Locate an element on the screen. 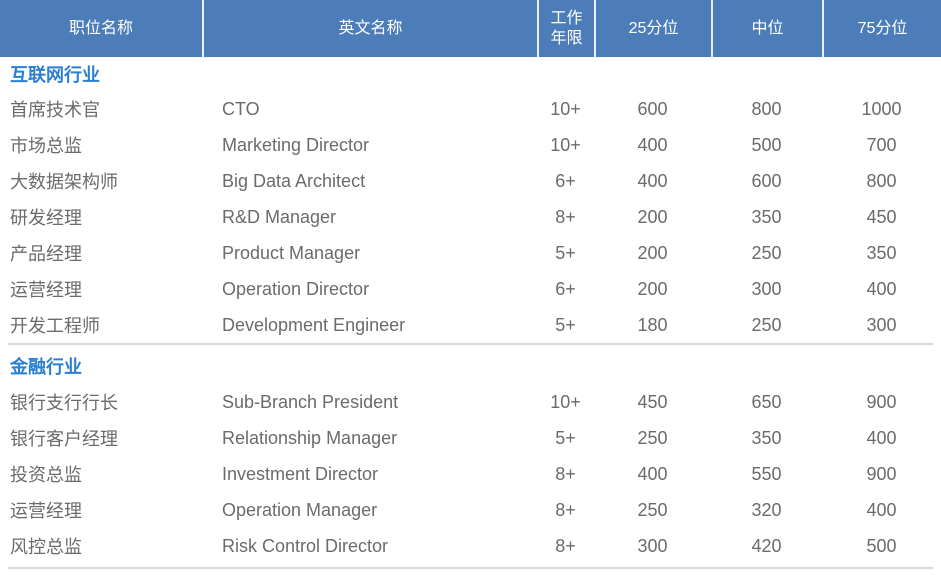 This screenshot has height=575, width=941. cell-english-name: Operation Director is located at coordinates (296, 288).